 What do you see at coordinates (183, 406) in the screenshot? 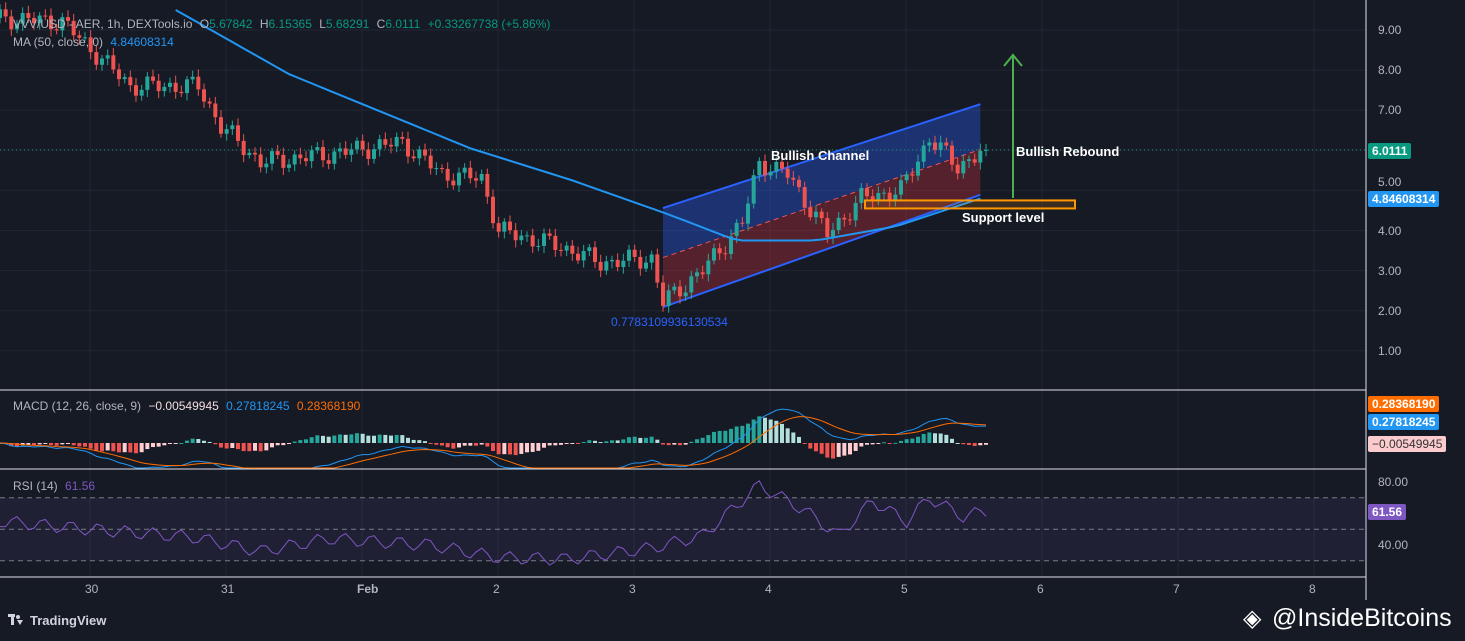
I see `macd-hist-value: −0.00549945` at bounding box center [183, 406].